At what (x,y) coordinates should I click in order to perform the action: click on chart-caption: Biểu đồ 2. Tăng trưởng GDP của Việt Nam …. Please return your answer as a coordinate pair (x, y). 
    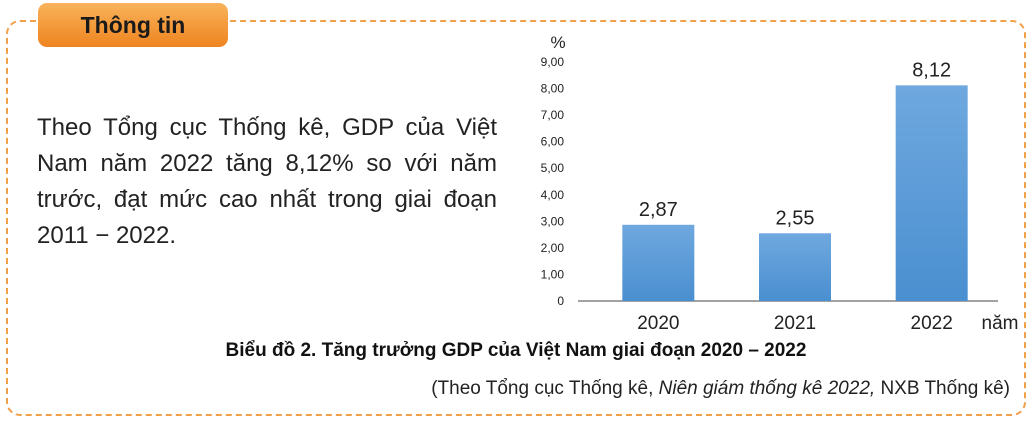
    Looking at the image, I should click on (516, 350).